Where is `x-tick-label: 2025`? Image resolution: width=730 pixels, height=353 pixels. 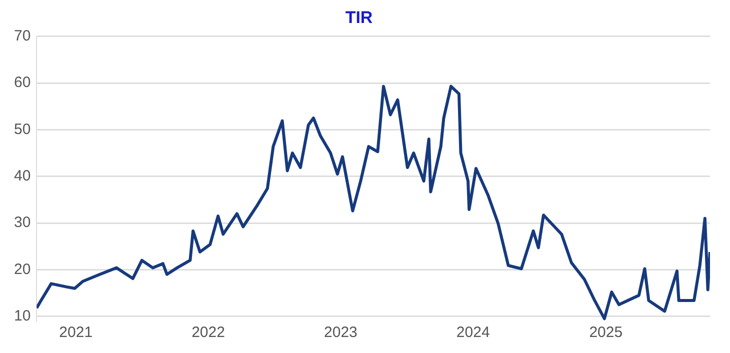 x-tick-label: 2025 is located at coordinates (606, 333).